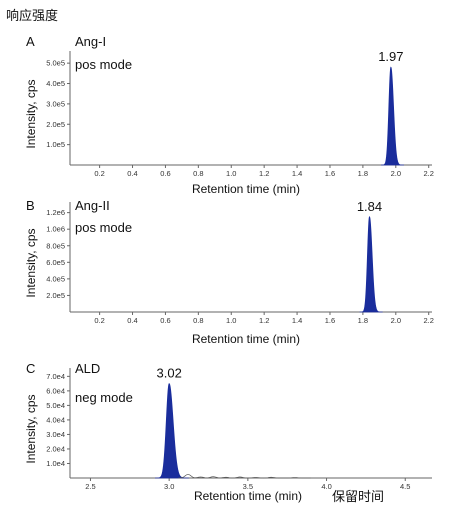  Describe the element at coordinates (244, 476) in the screenshot. I see `baseline-noise` at that location.